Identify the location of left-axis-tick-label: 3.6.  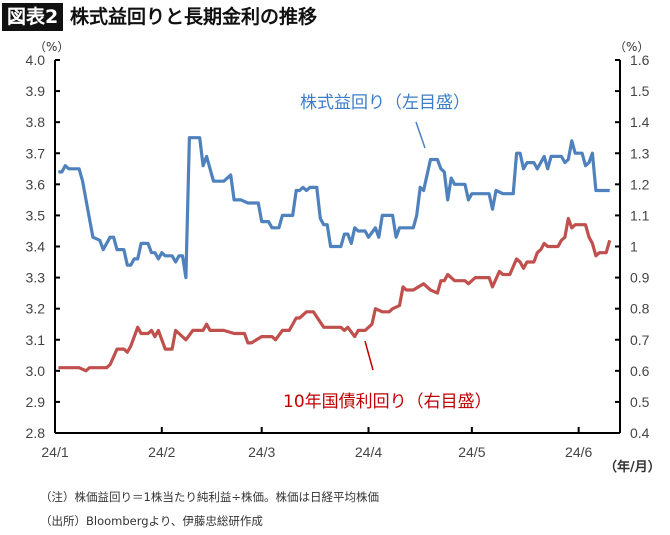
(36, 184).